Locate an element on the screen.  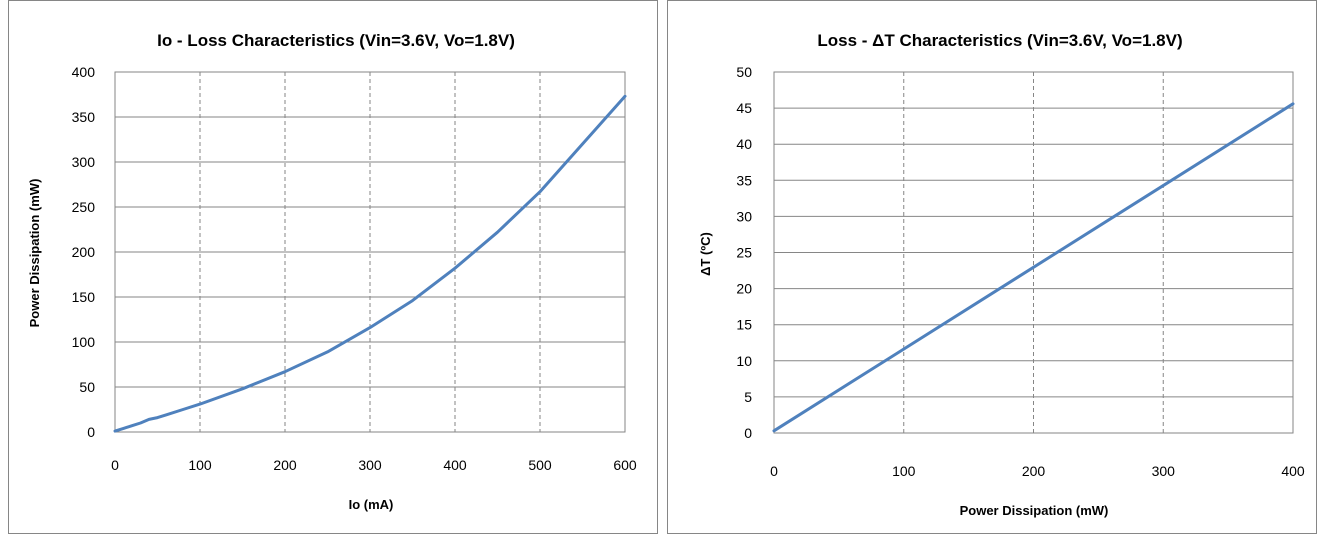
y-tick-label: 45 is located at coordinates (744, 108).